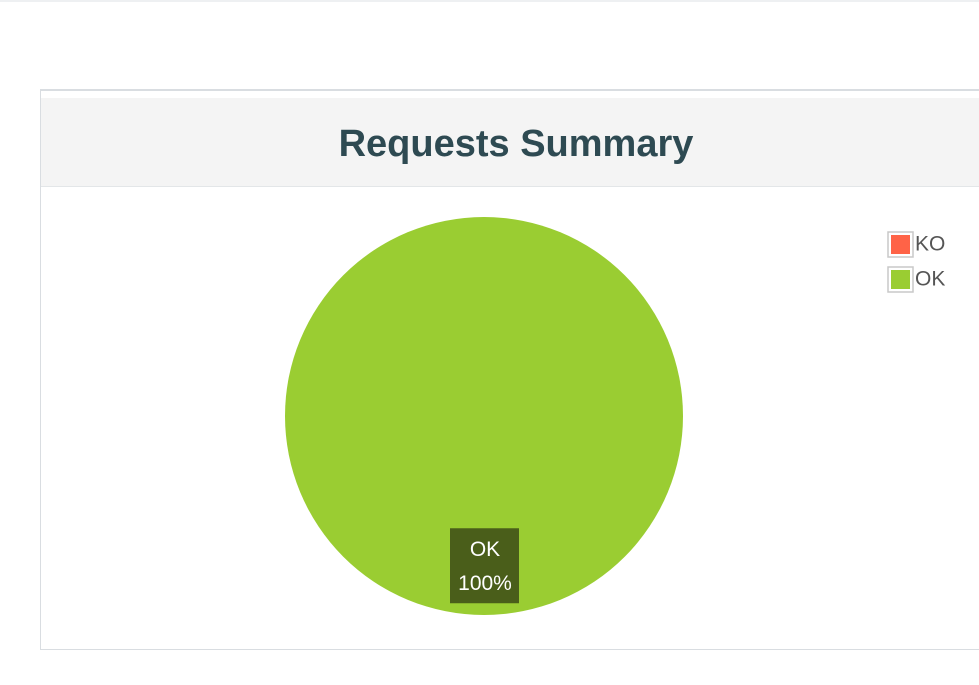 The width and height of the screenshot is (979, 685). I want to click on data-label: 100%, so click(485, 583).